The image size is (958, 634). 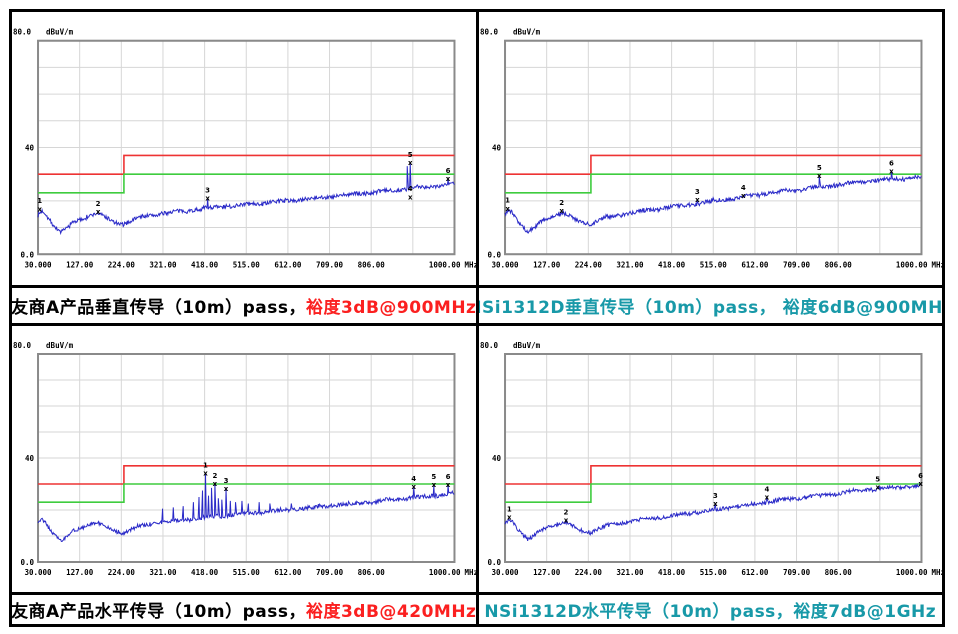 I want to click on caption-text: 友商A产品垂直传导（10m）pass，, so click(x=159, y=308).